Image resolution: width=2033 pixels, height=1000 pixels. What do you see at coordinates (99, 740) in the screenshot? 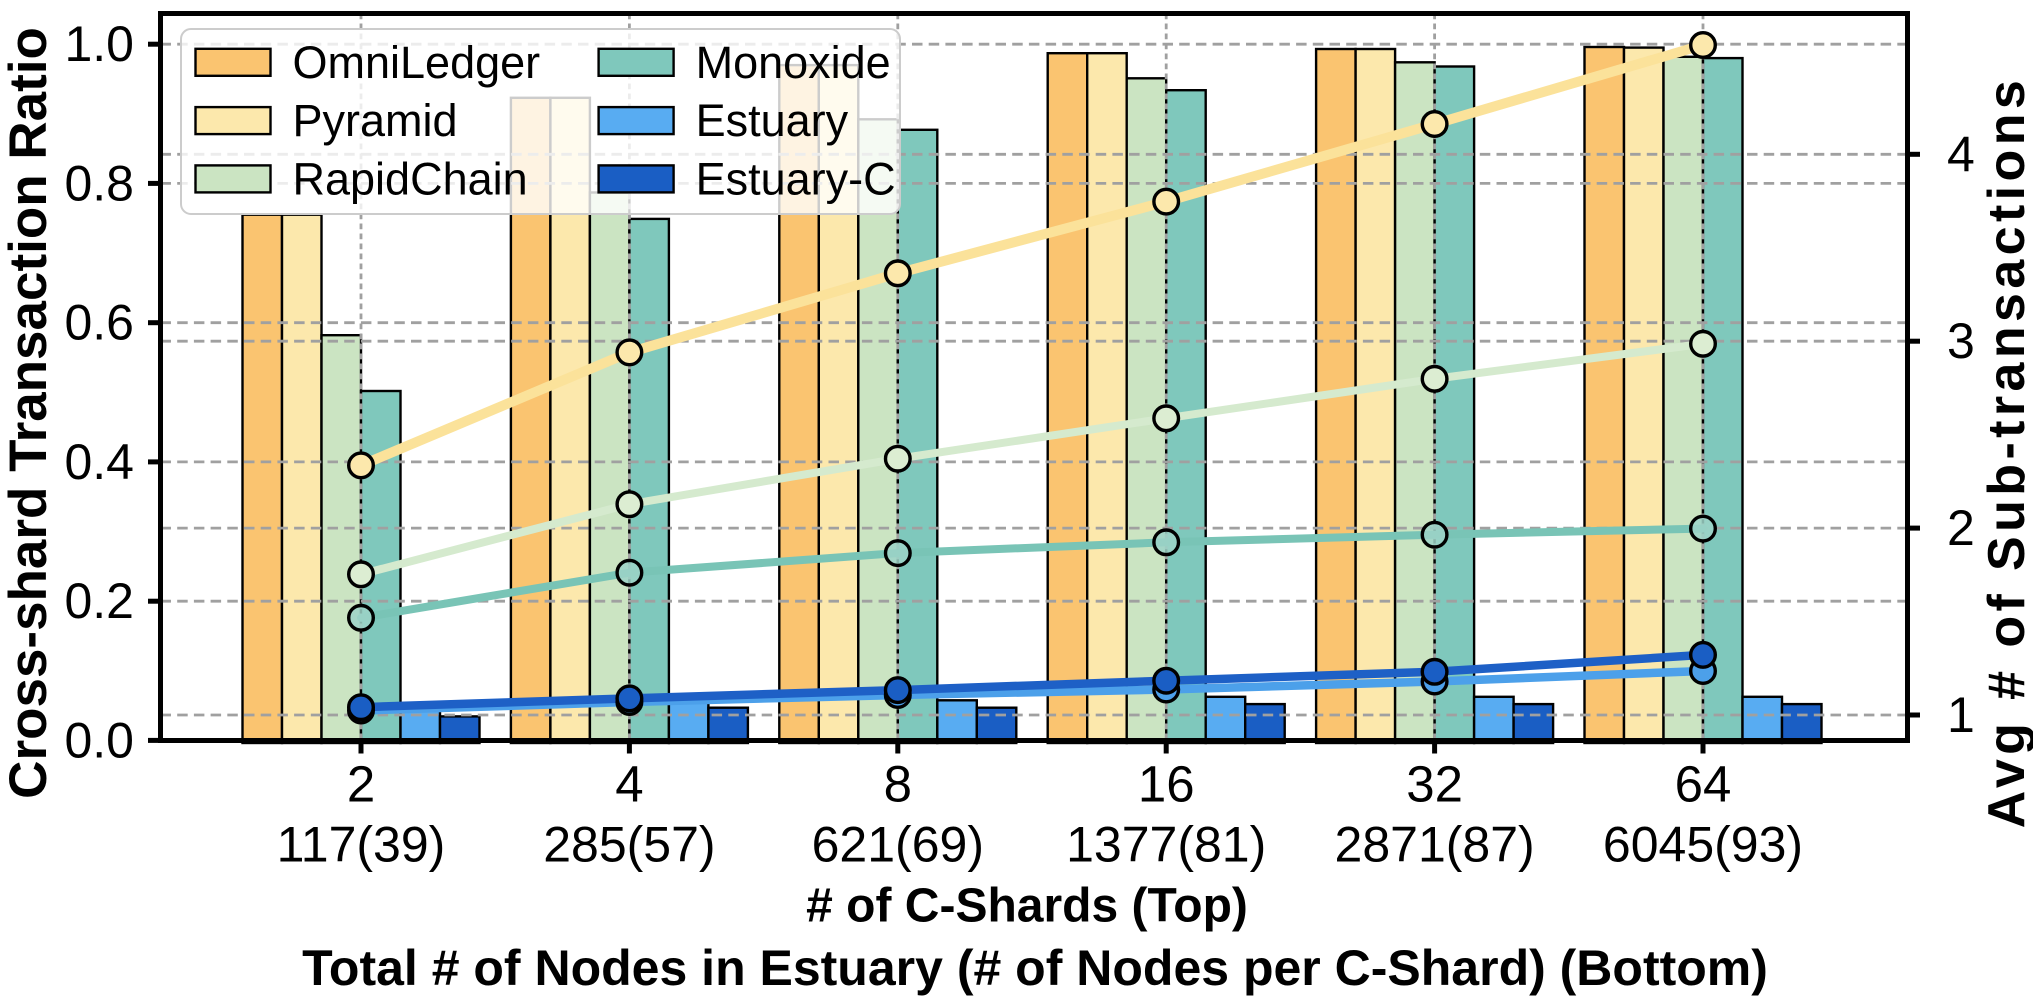
I see `svg-text: 0.0` at bounding box center [99, 740].